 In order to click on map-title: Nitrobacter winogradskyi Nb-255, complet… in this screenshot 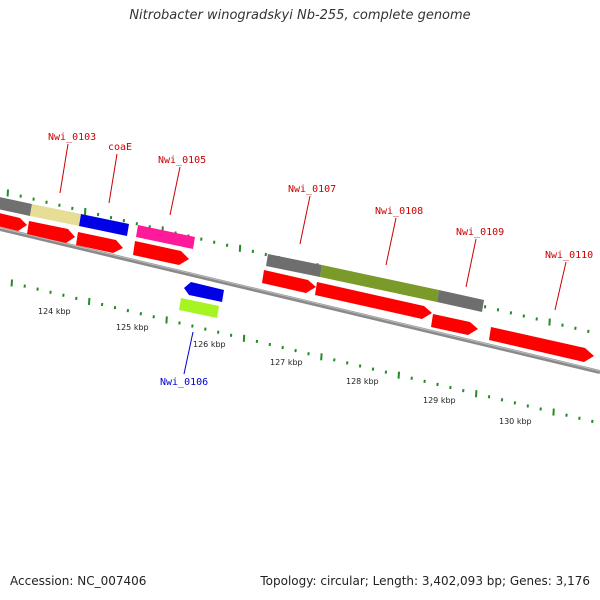, I will do `click(300, 15)`.